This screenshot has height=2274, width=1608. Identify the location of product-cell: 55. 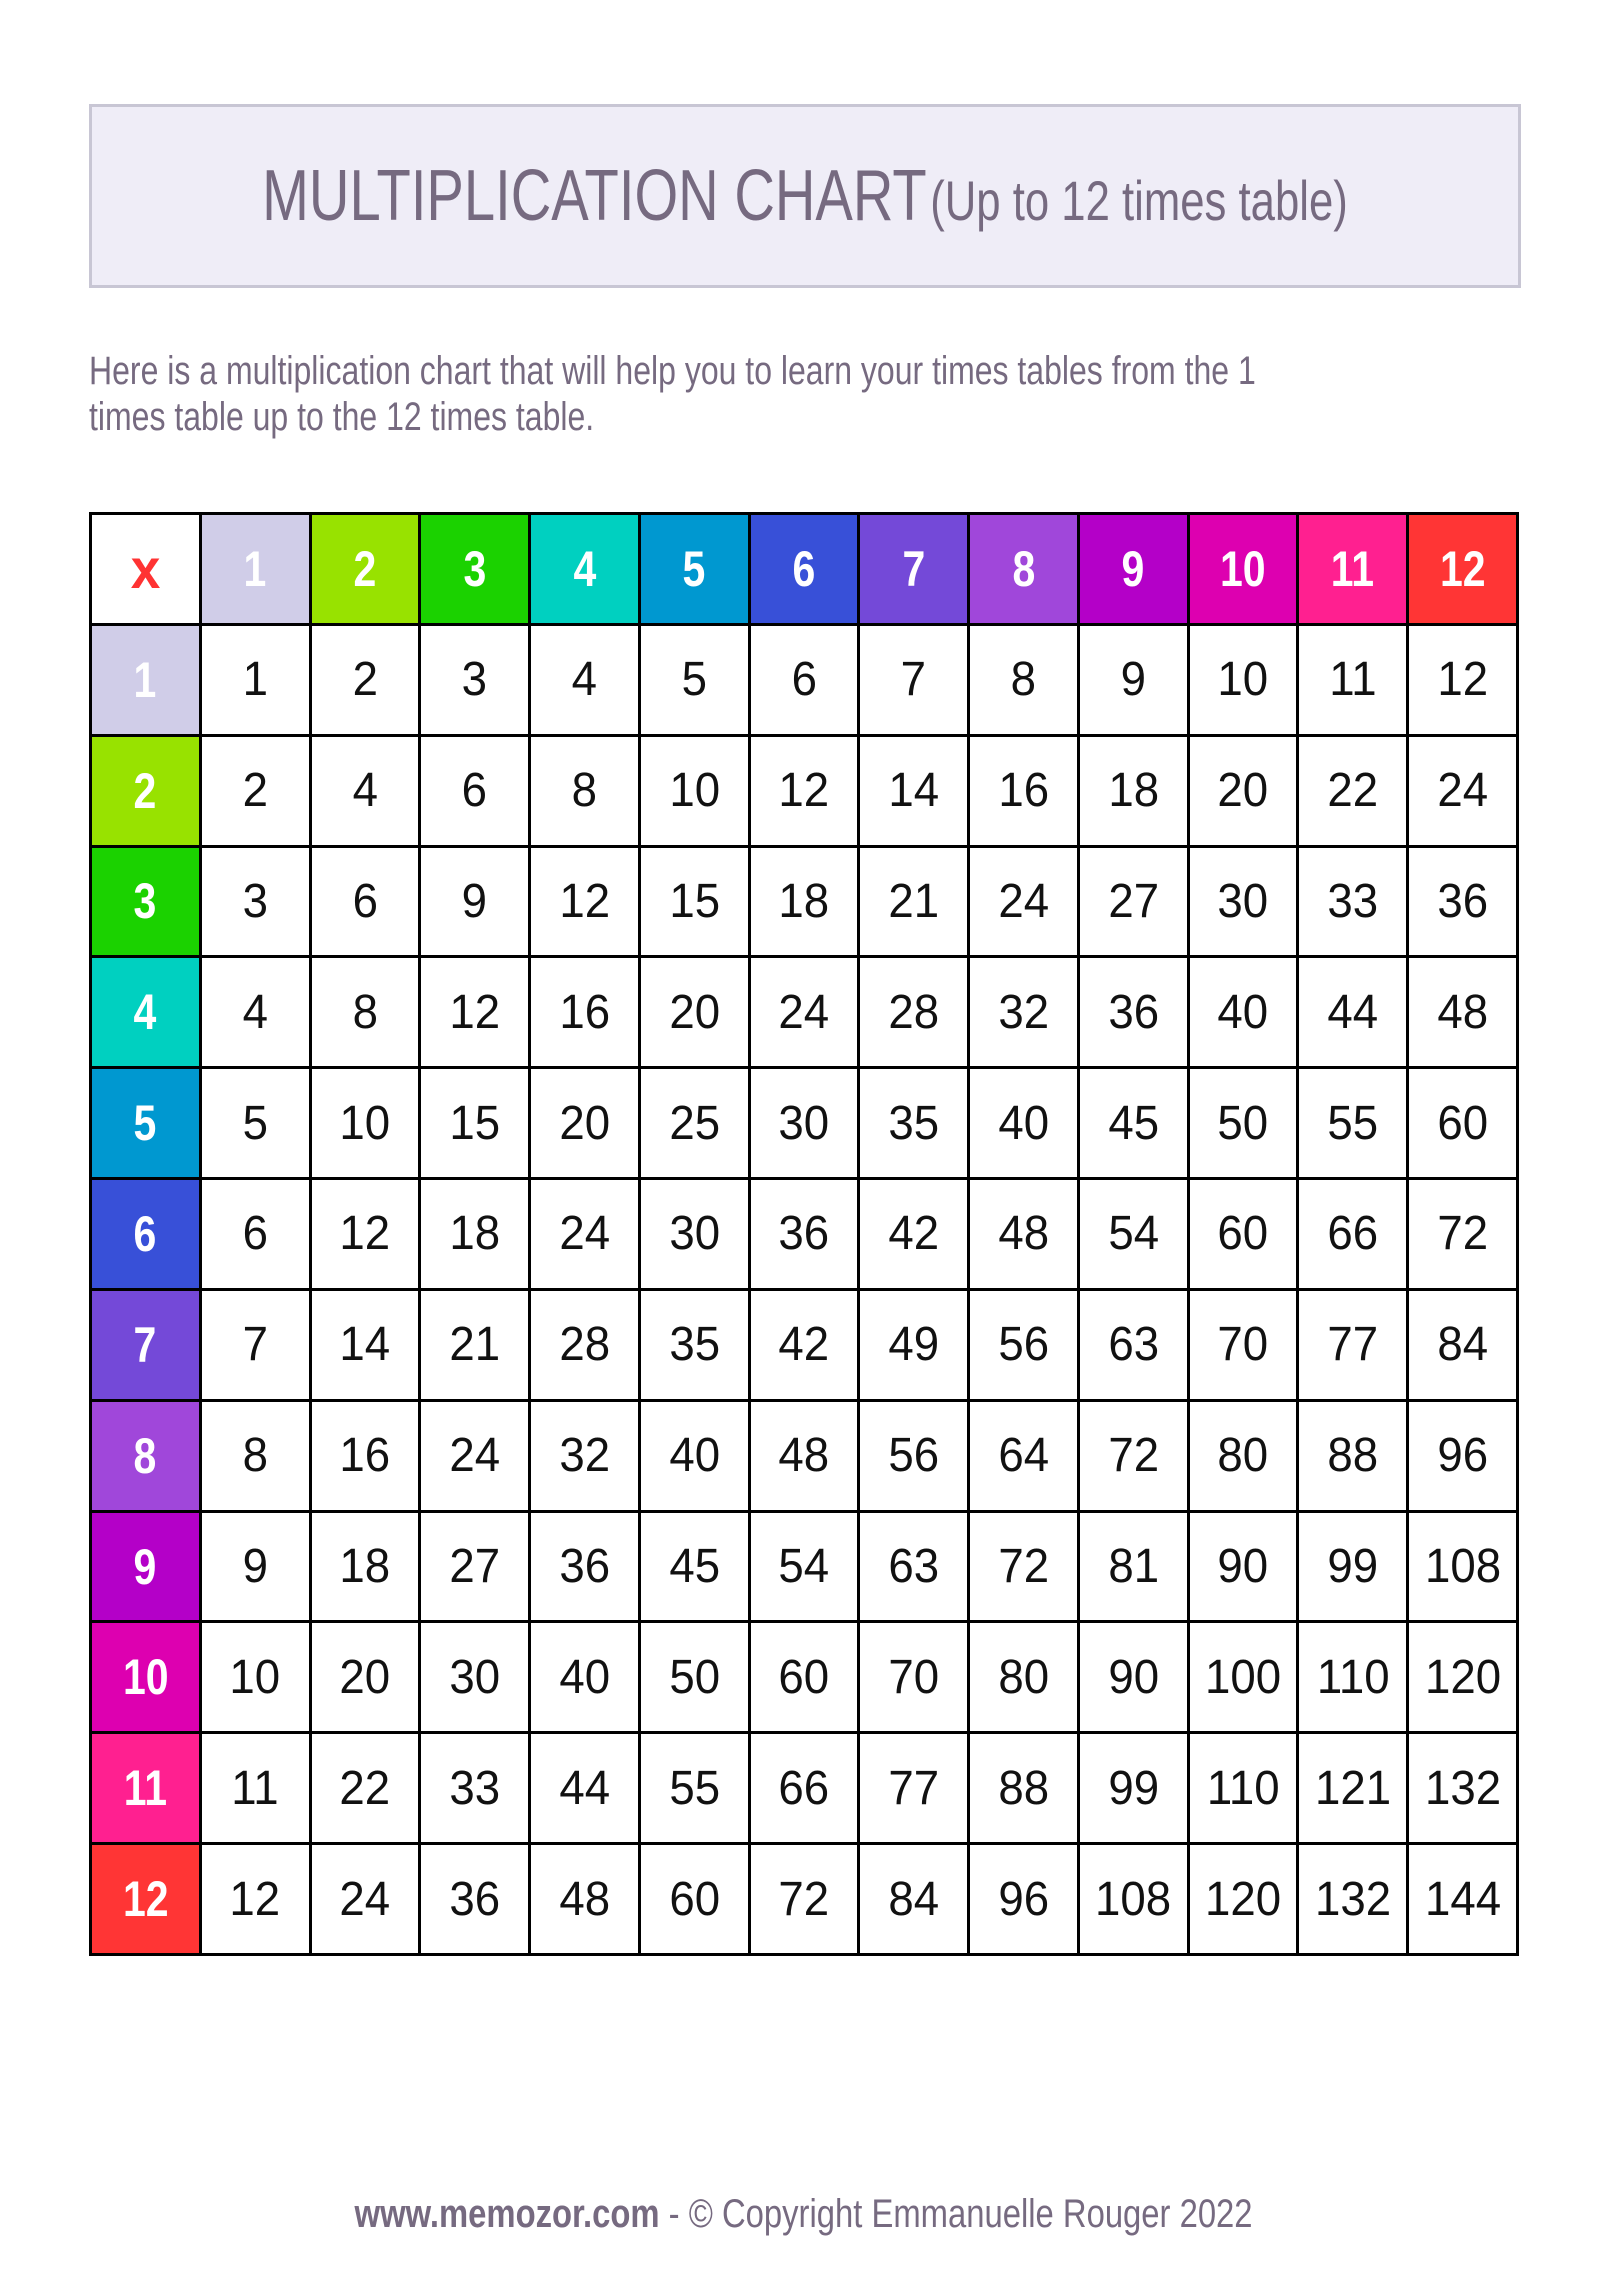
(1353, 1123).